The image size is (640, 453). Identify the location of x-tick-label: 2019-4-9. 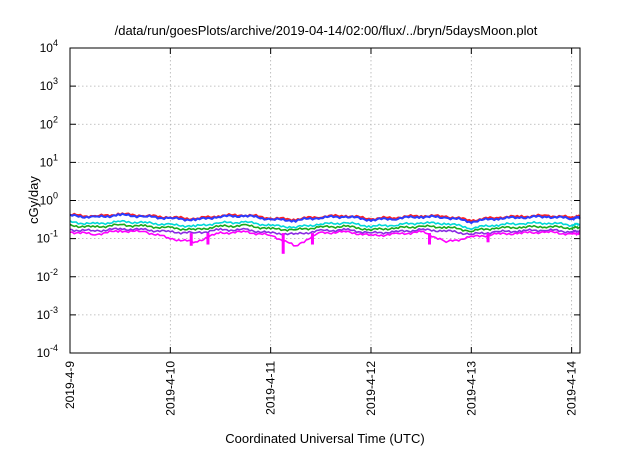
(70, 385).